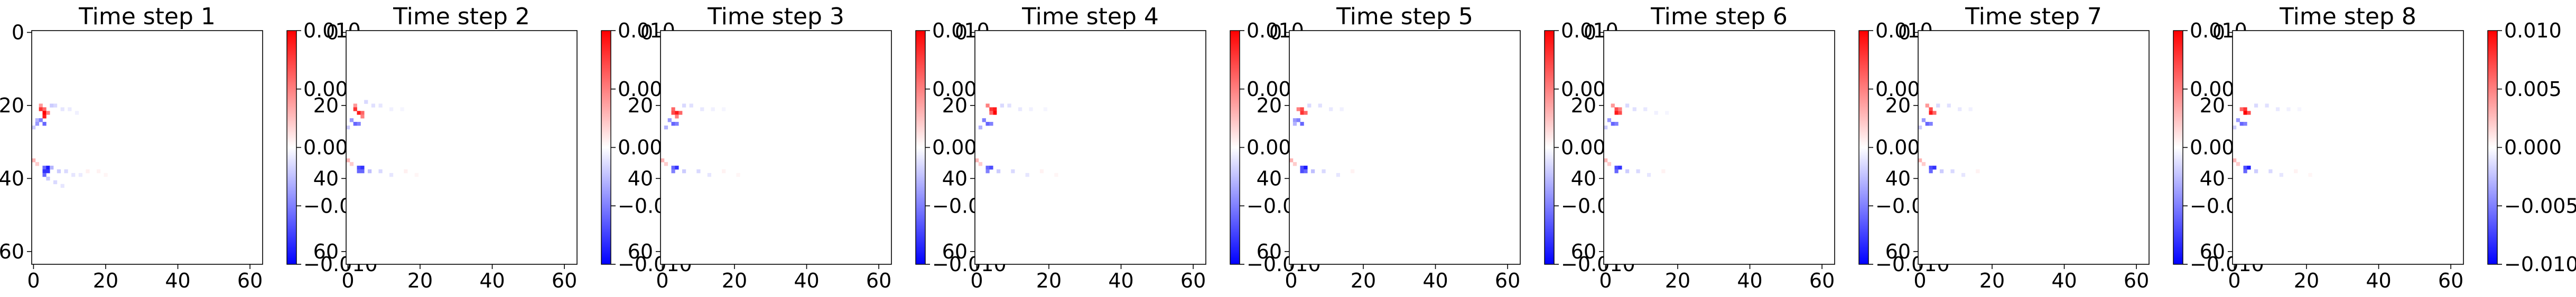 The image size is (2576, 297). I want to click on panel-title: Time step 7, so click(2033, 16).